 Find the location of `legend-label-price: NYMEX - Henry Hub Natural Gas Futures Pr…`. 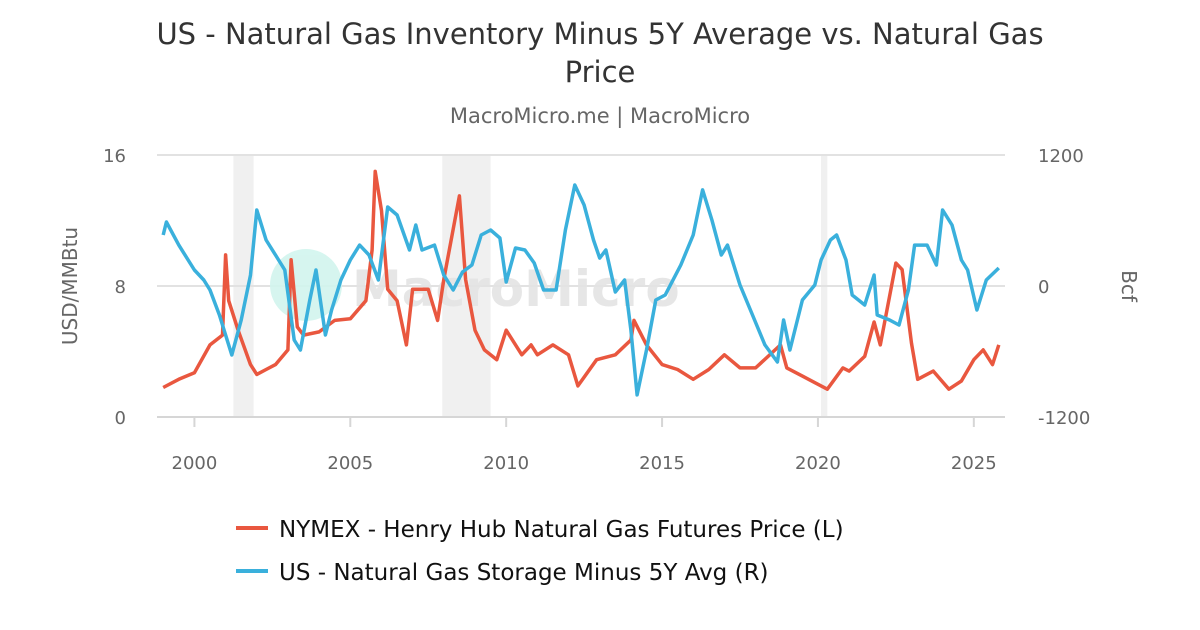

legend-label-price: NYMEX - Henry Hub Natural Gas Futures Pr… is located at coordinates (561, 530).